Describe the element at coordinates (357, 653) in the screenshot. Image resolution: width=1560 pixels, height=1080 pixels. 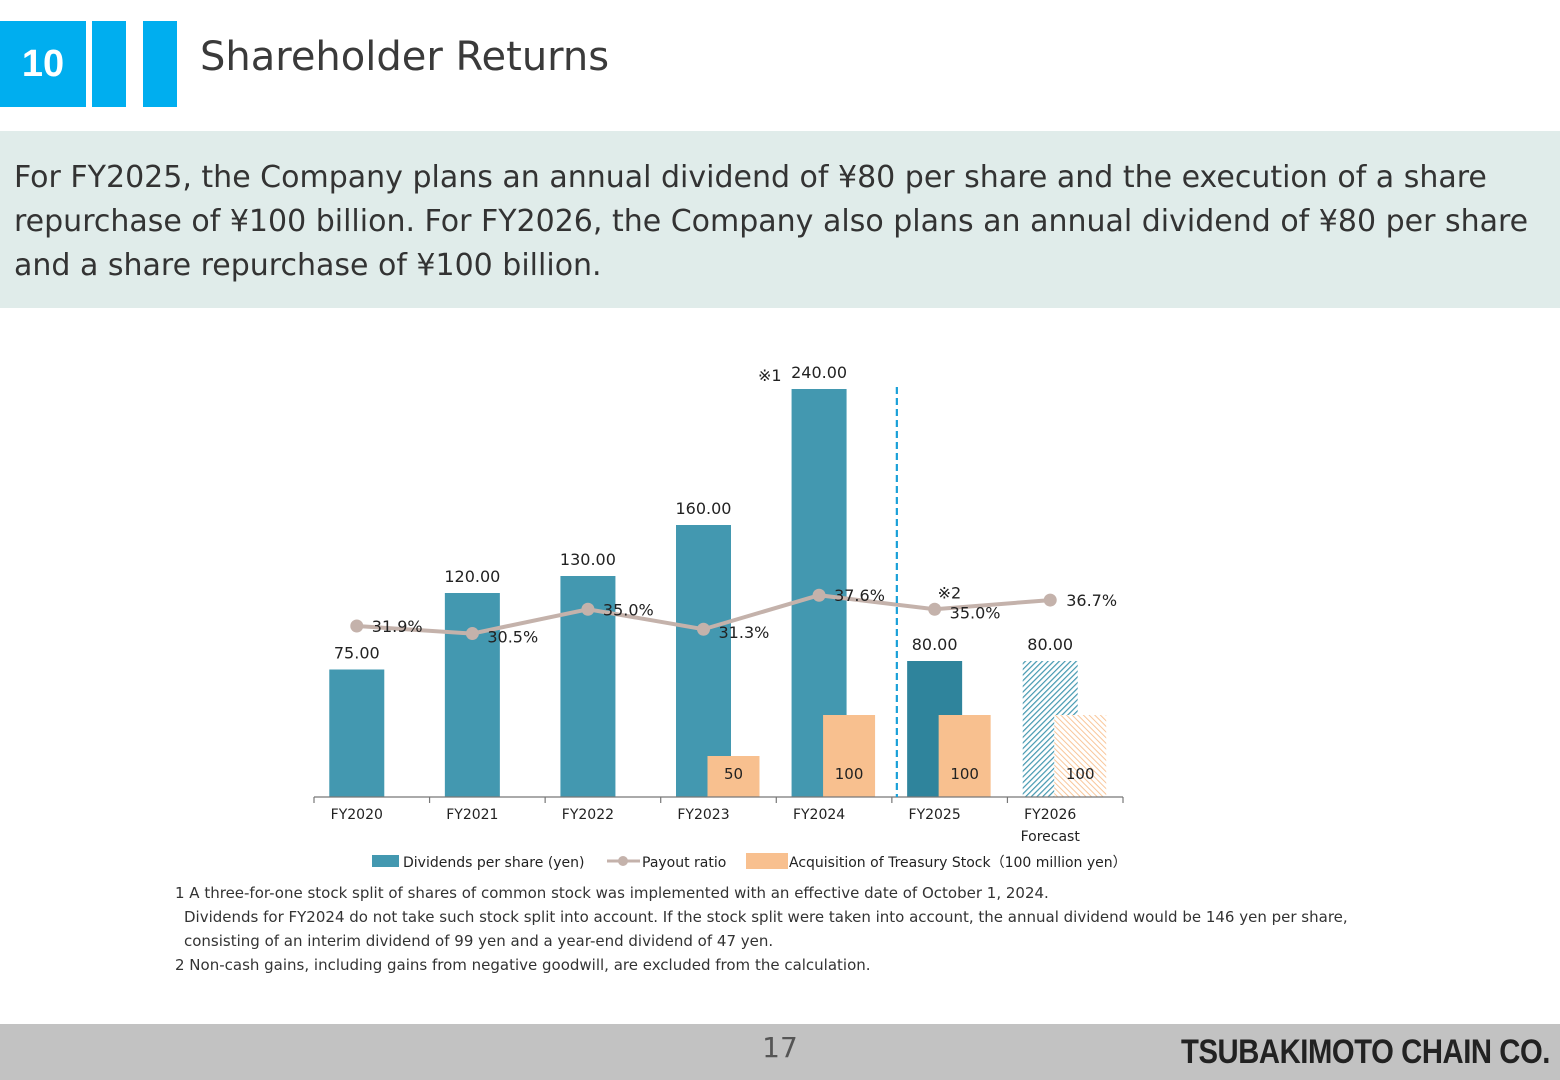
I see `dividend-value-label: 75.00` at that location.